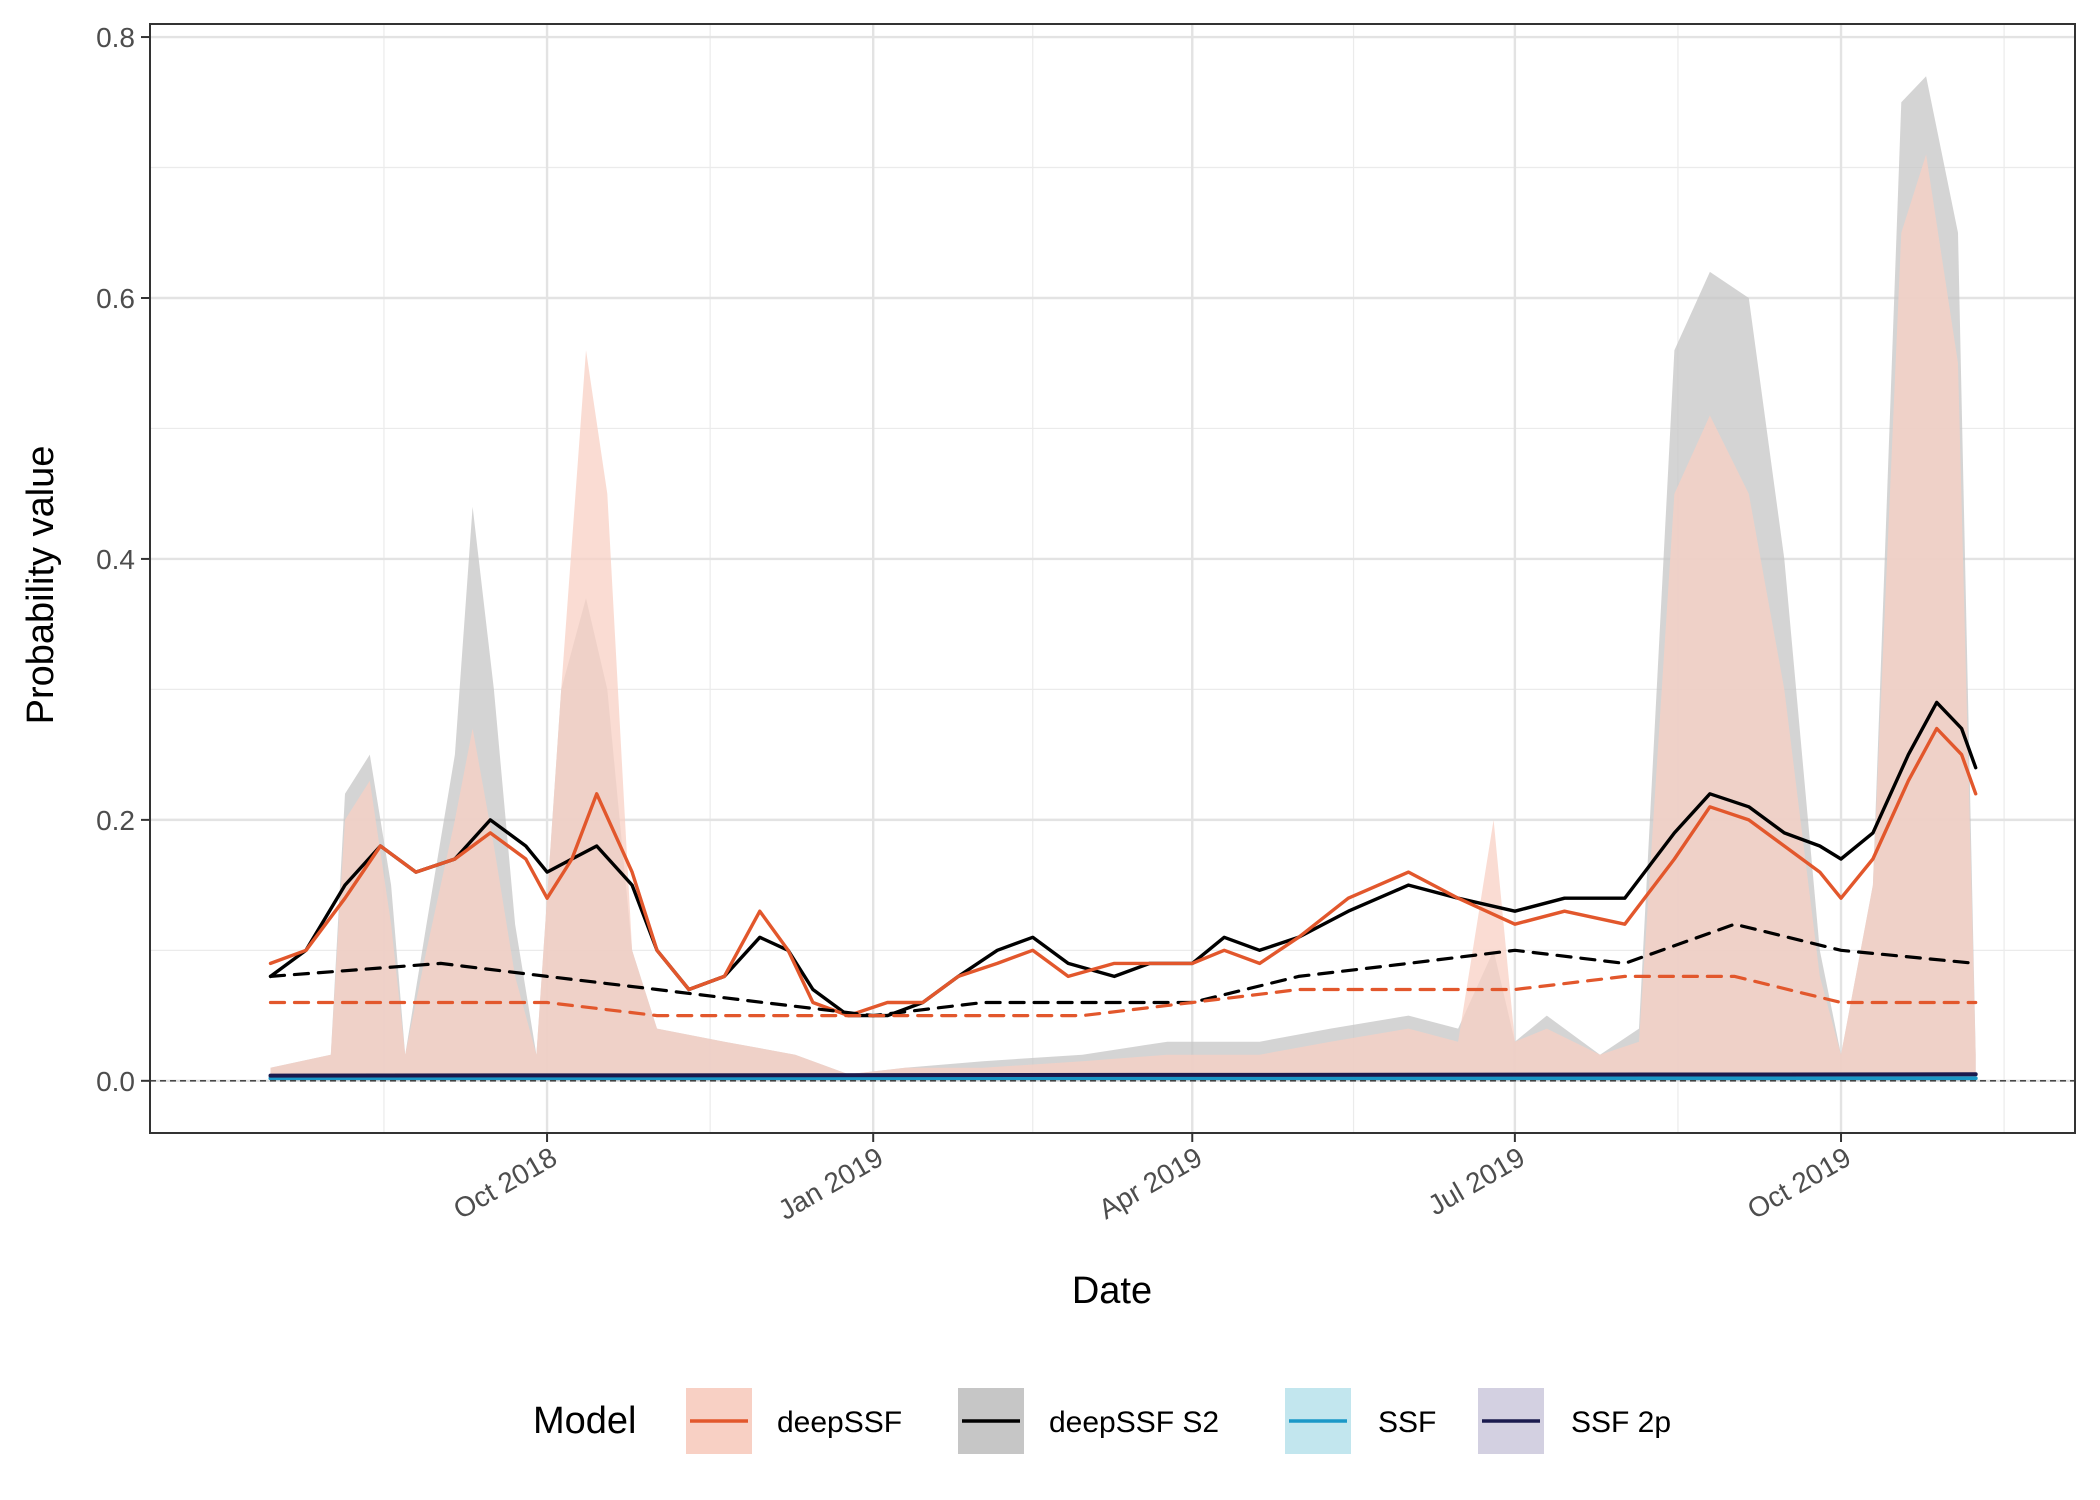 This screenshot has height=1500, width=2100. What do you see at coordinates (115, 820) in the screenshot?
I see `y-tick-label: 0.2` at bounding box center [115, 820].